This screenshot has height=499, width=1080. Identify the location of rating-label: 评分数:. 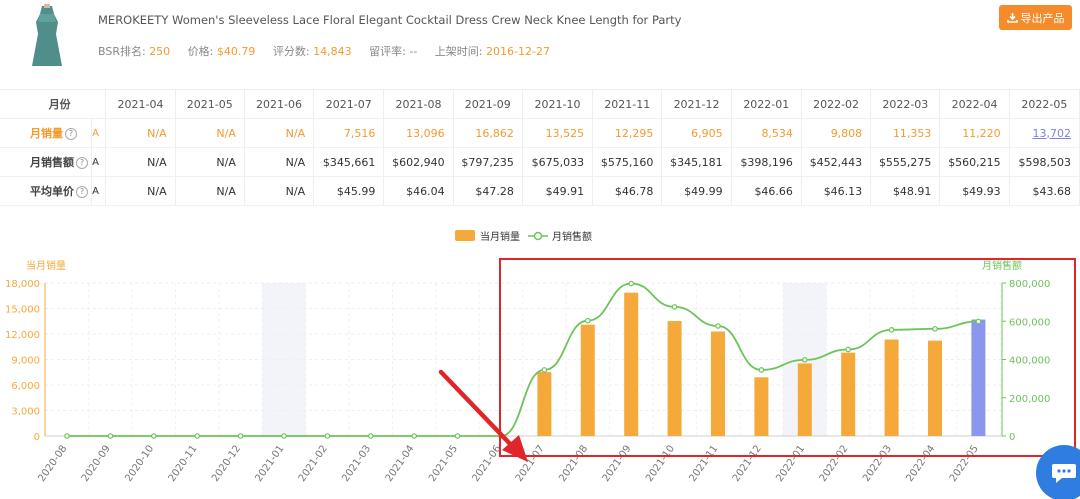
(291, 51).